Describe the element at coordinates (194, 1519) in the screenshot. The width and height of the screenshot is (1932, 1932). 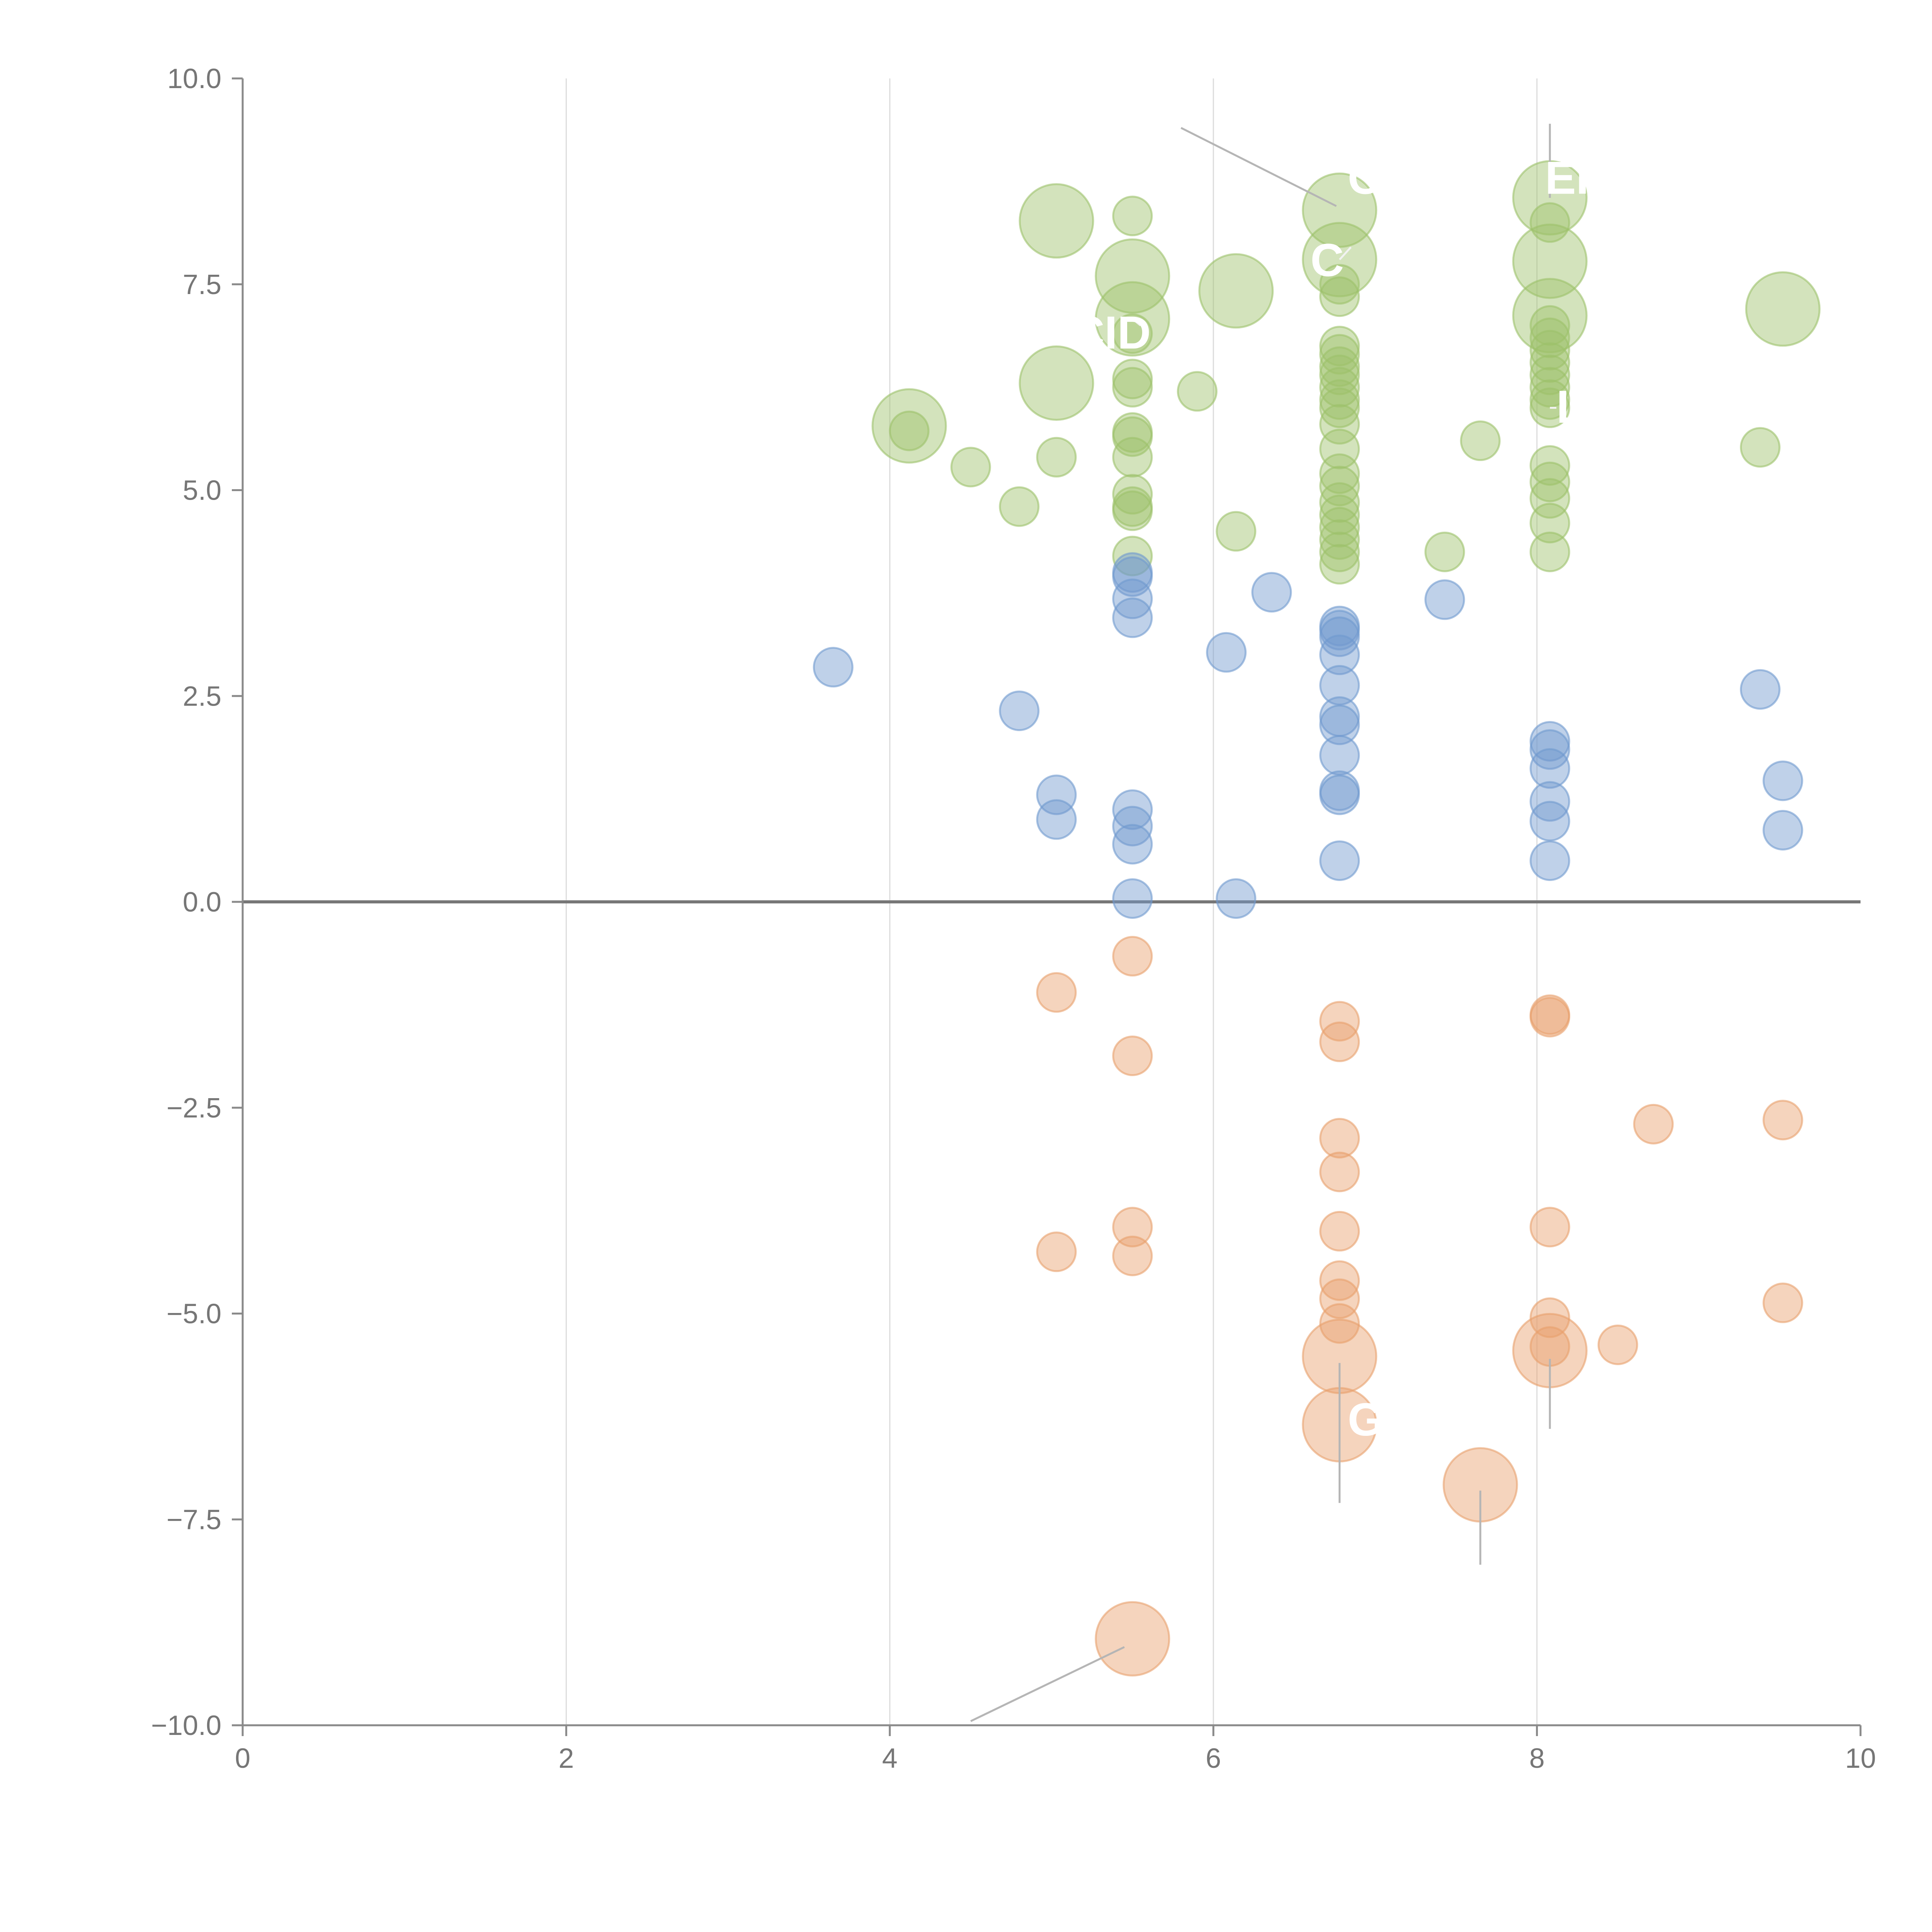
I see `y-tick-label: −7.5` at that location.